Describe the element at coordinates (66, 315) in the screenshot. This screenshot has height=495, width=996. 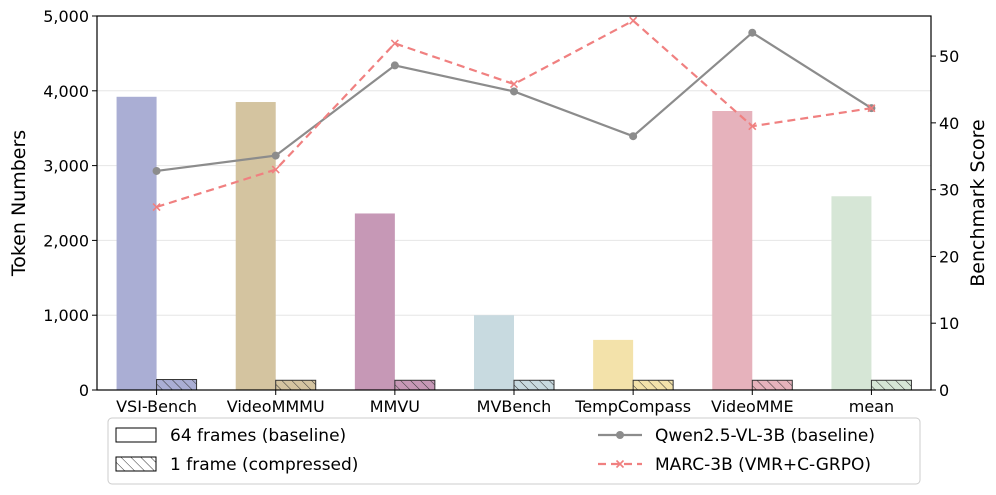
I see `left-tick-label-1: 1,000` at that location.